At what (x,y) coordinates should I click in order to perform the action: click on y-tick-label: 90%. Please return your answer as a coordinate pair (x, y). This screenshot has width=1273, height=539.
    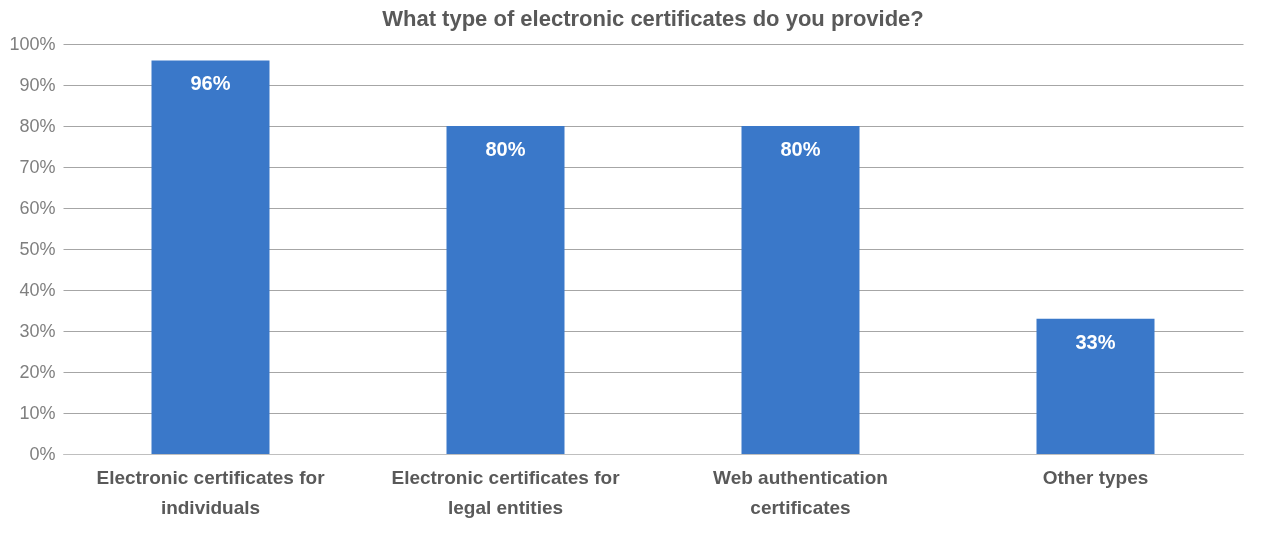
    Looking at the image, I should click on (37, 84).